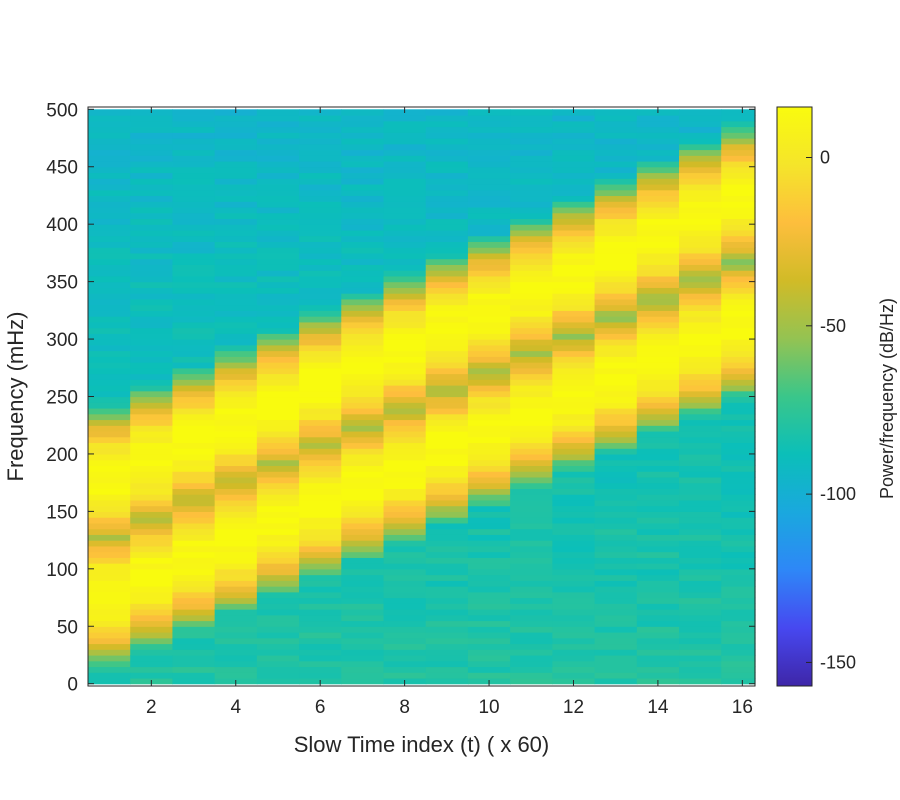 The width and height of the screenshot is (900, 800). Describe the element at coordinates (62, 398) in the screenshot. I see `y-tick-label: 250` at that location.